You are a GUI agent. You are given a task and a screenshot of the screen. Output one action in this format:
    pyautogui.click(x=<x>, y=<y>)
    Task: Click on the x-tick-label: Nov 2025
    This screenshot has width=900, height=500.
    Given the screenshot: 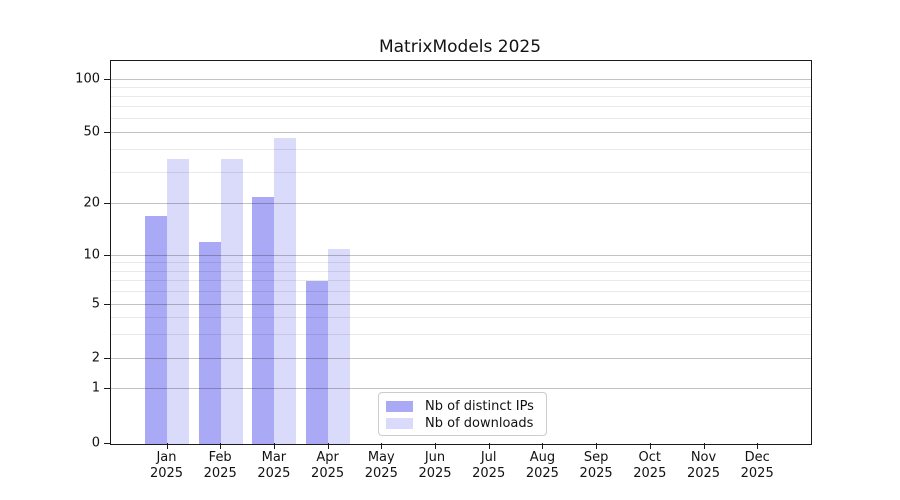 What is the action you would take?
    pyautogui.click(x=704, y=466)
    